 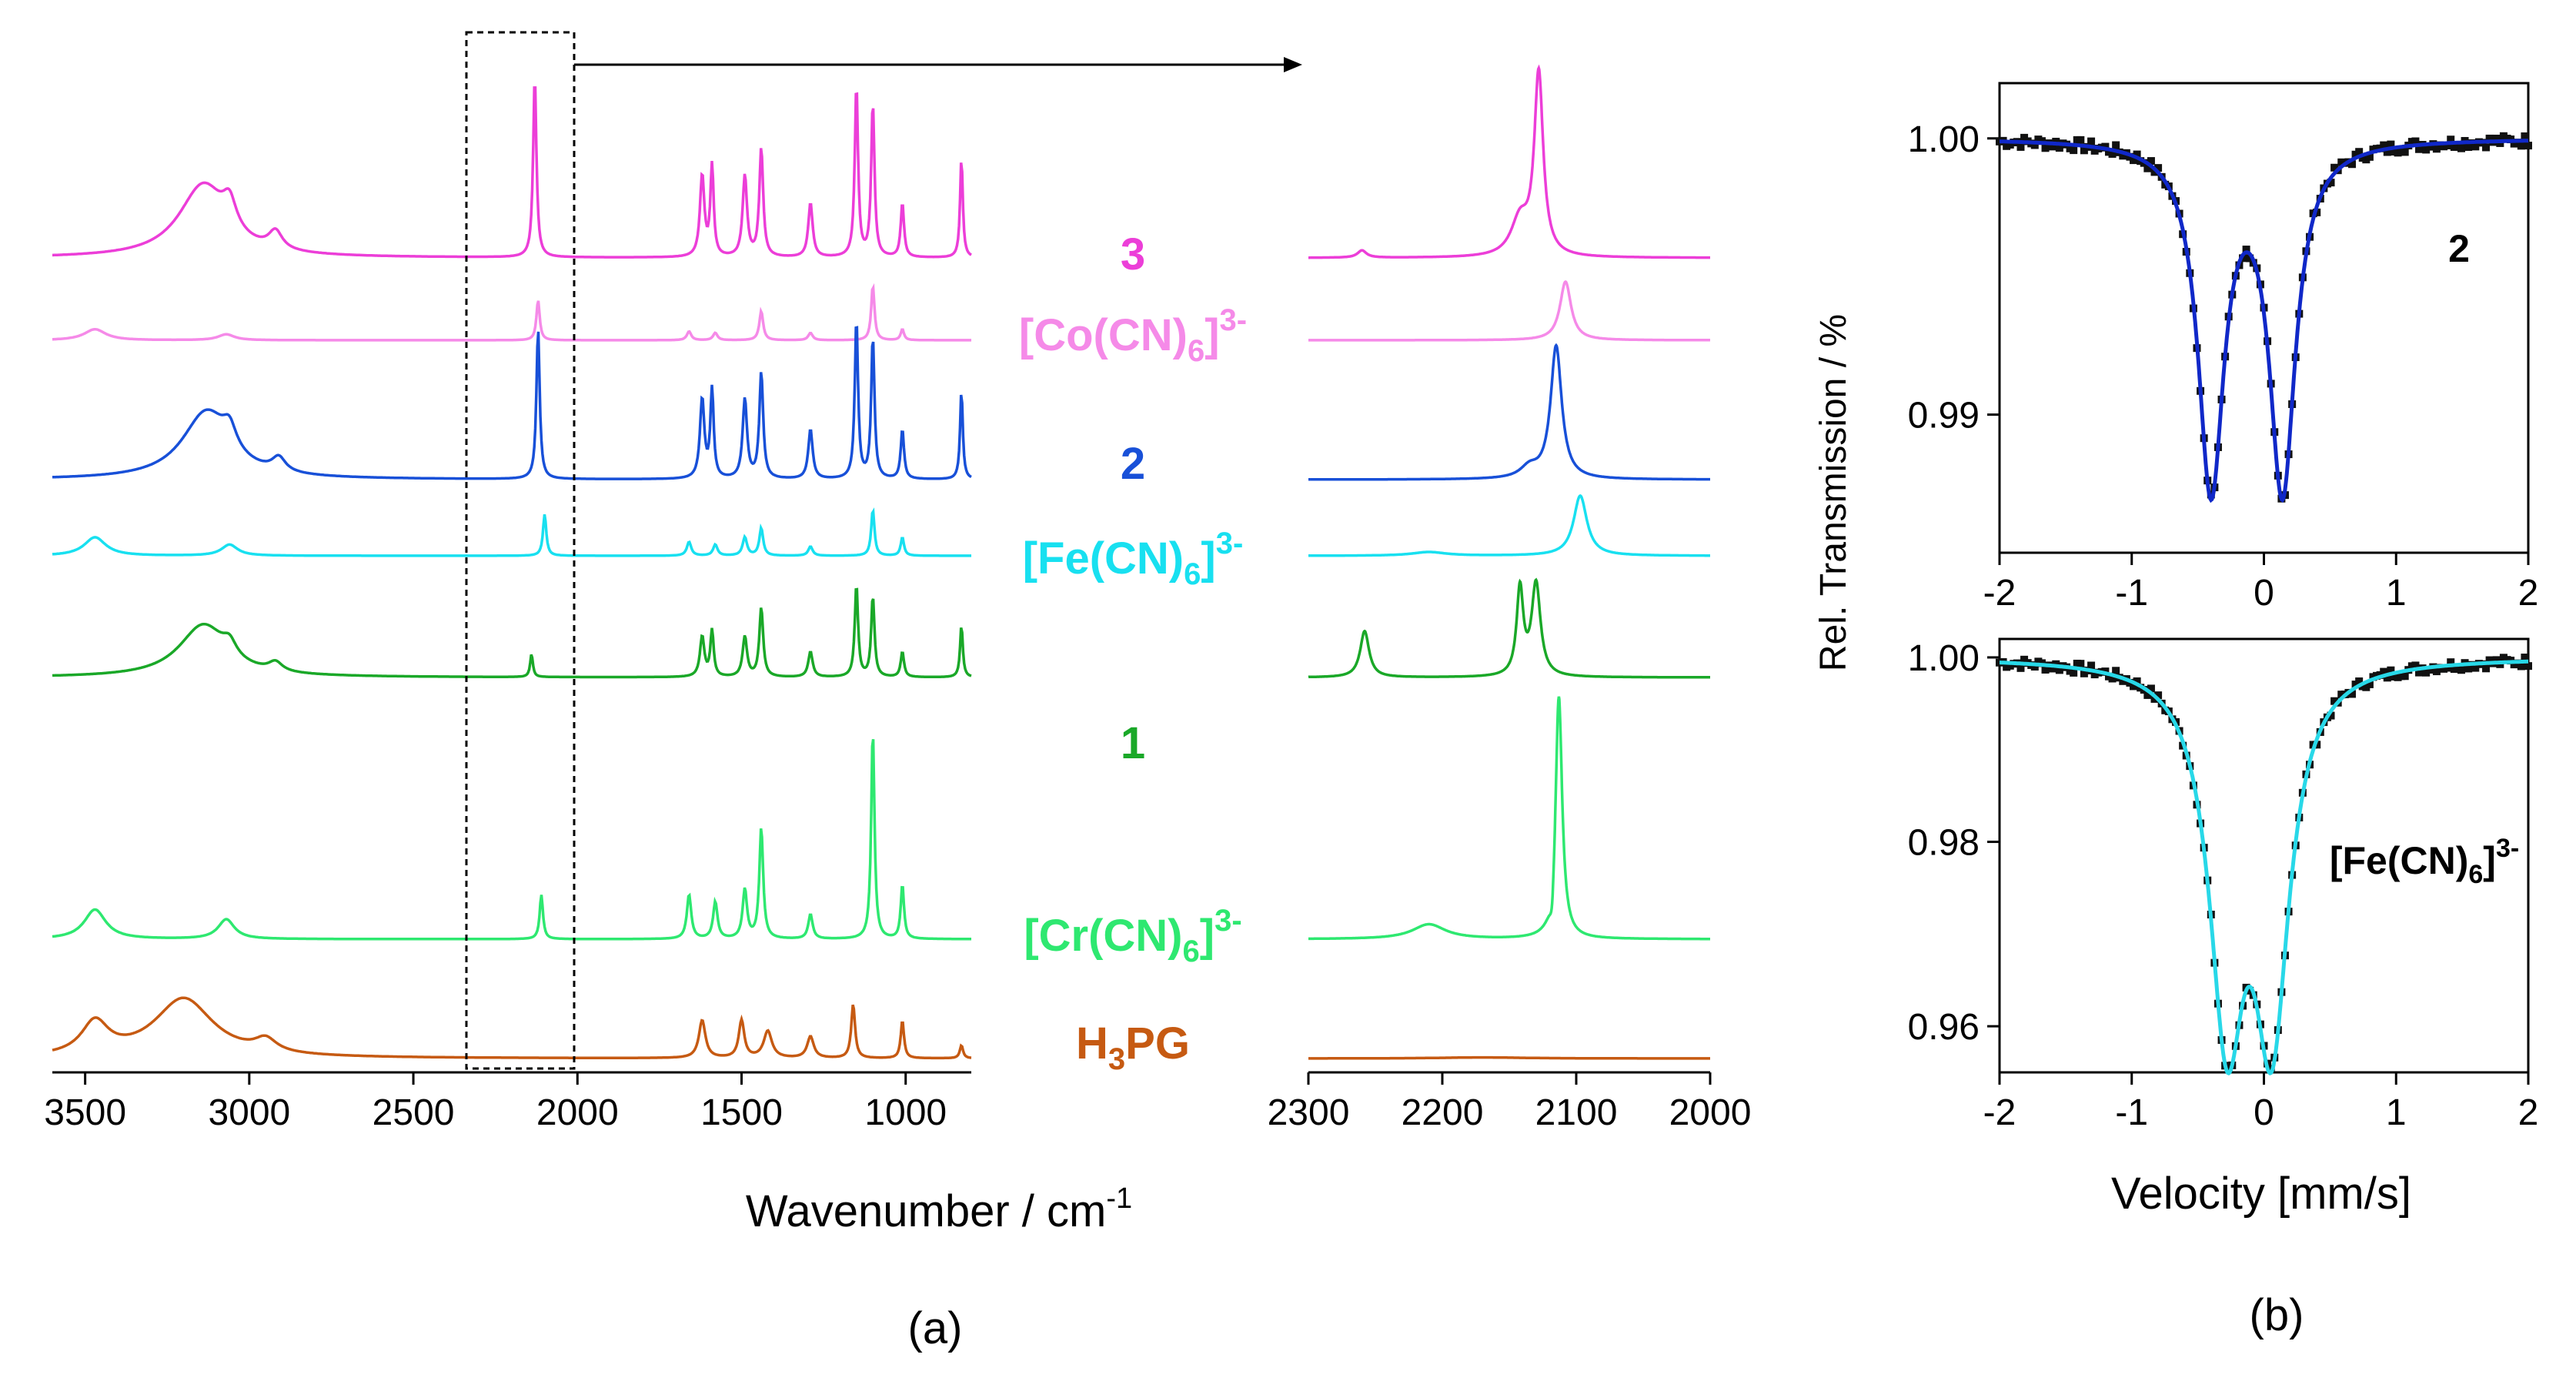 What do you see at coordinates (2507, 848) in the screenshot?
I see `mb-label-sup: 3-` at bounding box center [2507, 848].